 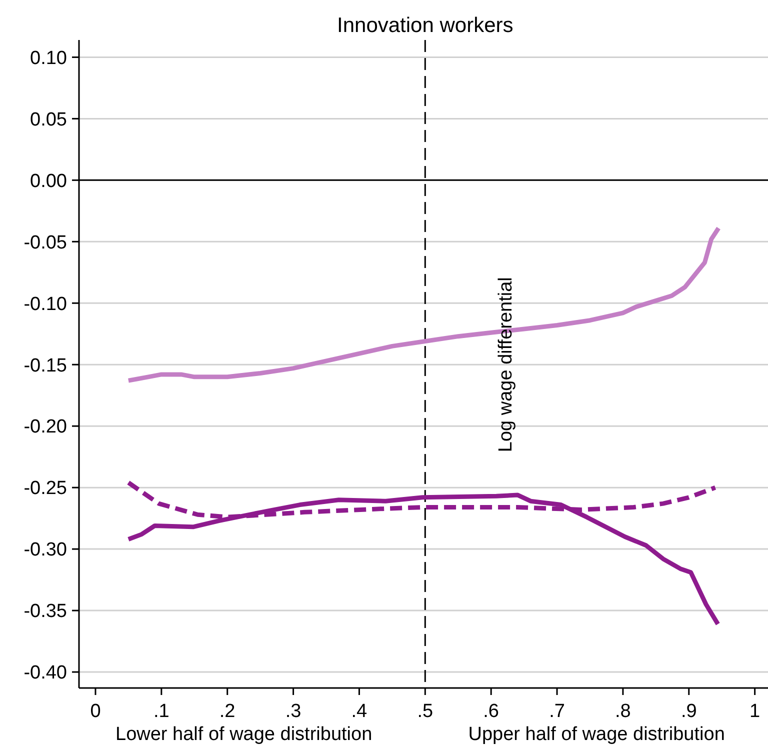 I want to click on x-tick-label: .1, so click(x=161, y=711).